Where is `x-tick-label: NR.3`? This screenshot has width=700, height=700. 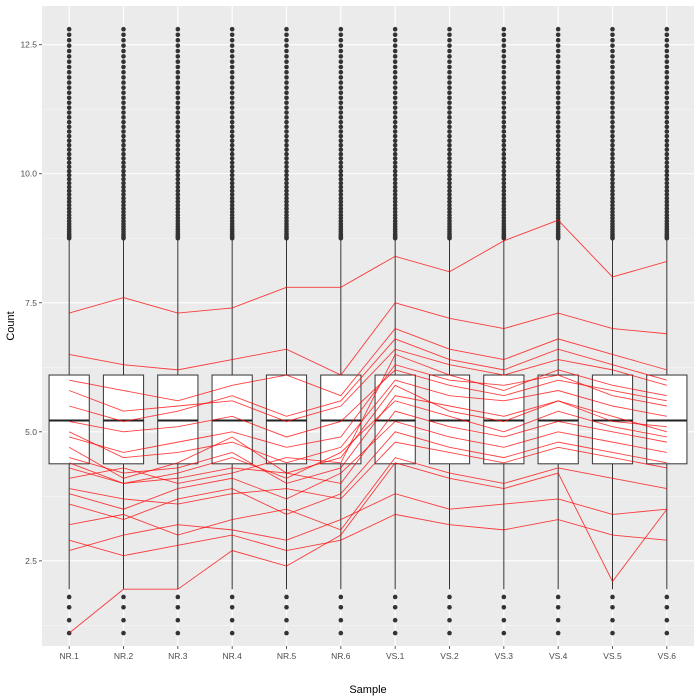 x-tick-label: NR.3 is located at coordinates (178, 656).